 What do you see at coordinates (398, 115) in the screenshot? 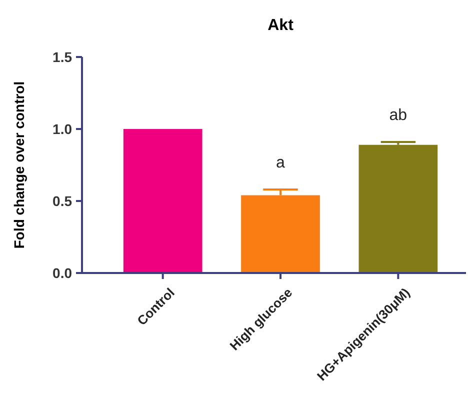
I see `annotation: ab` at bounding box center [398, 115].